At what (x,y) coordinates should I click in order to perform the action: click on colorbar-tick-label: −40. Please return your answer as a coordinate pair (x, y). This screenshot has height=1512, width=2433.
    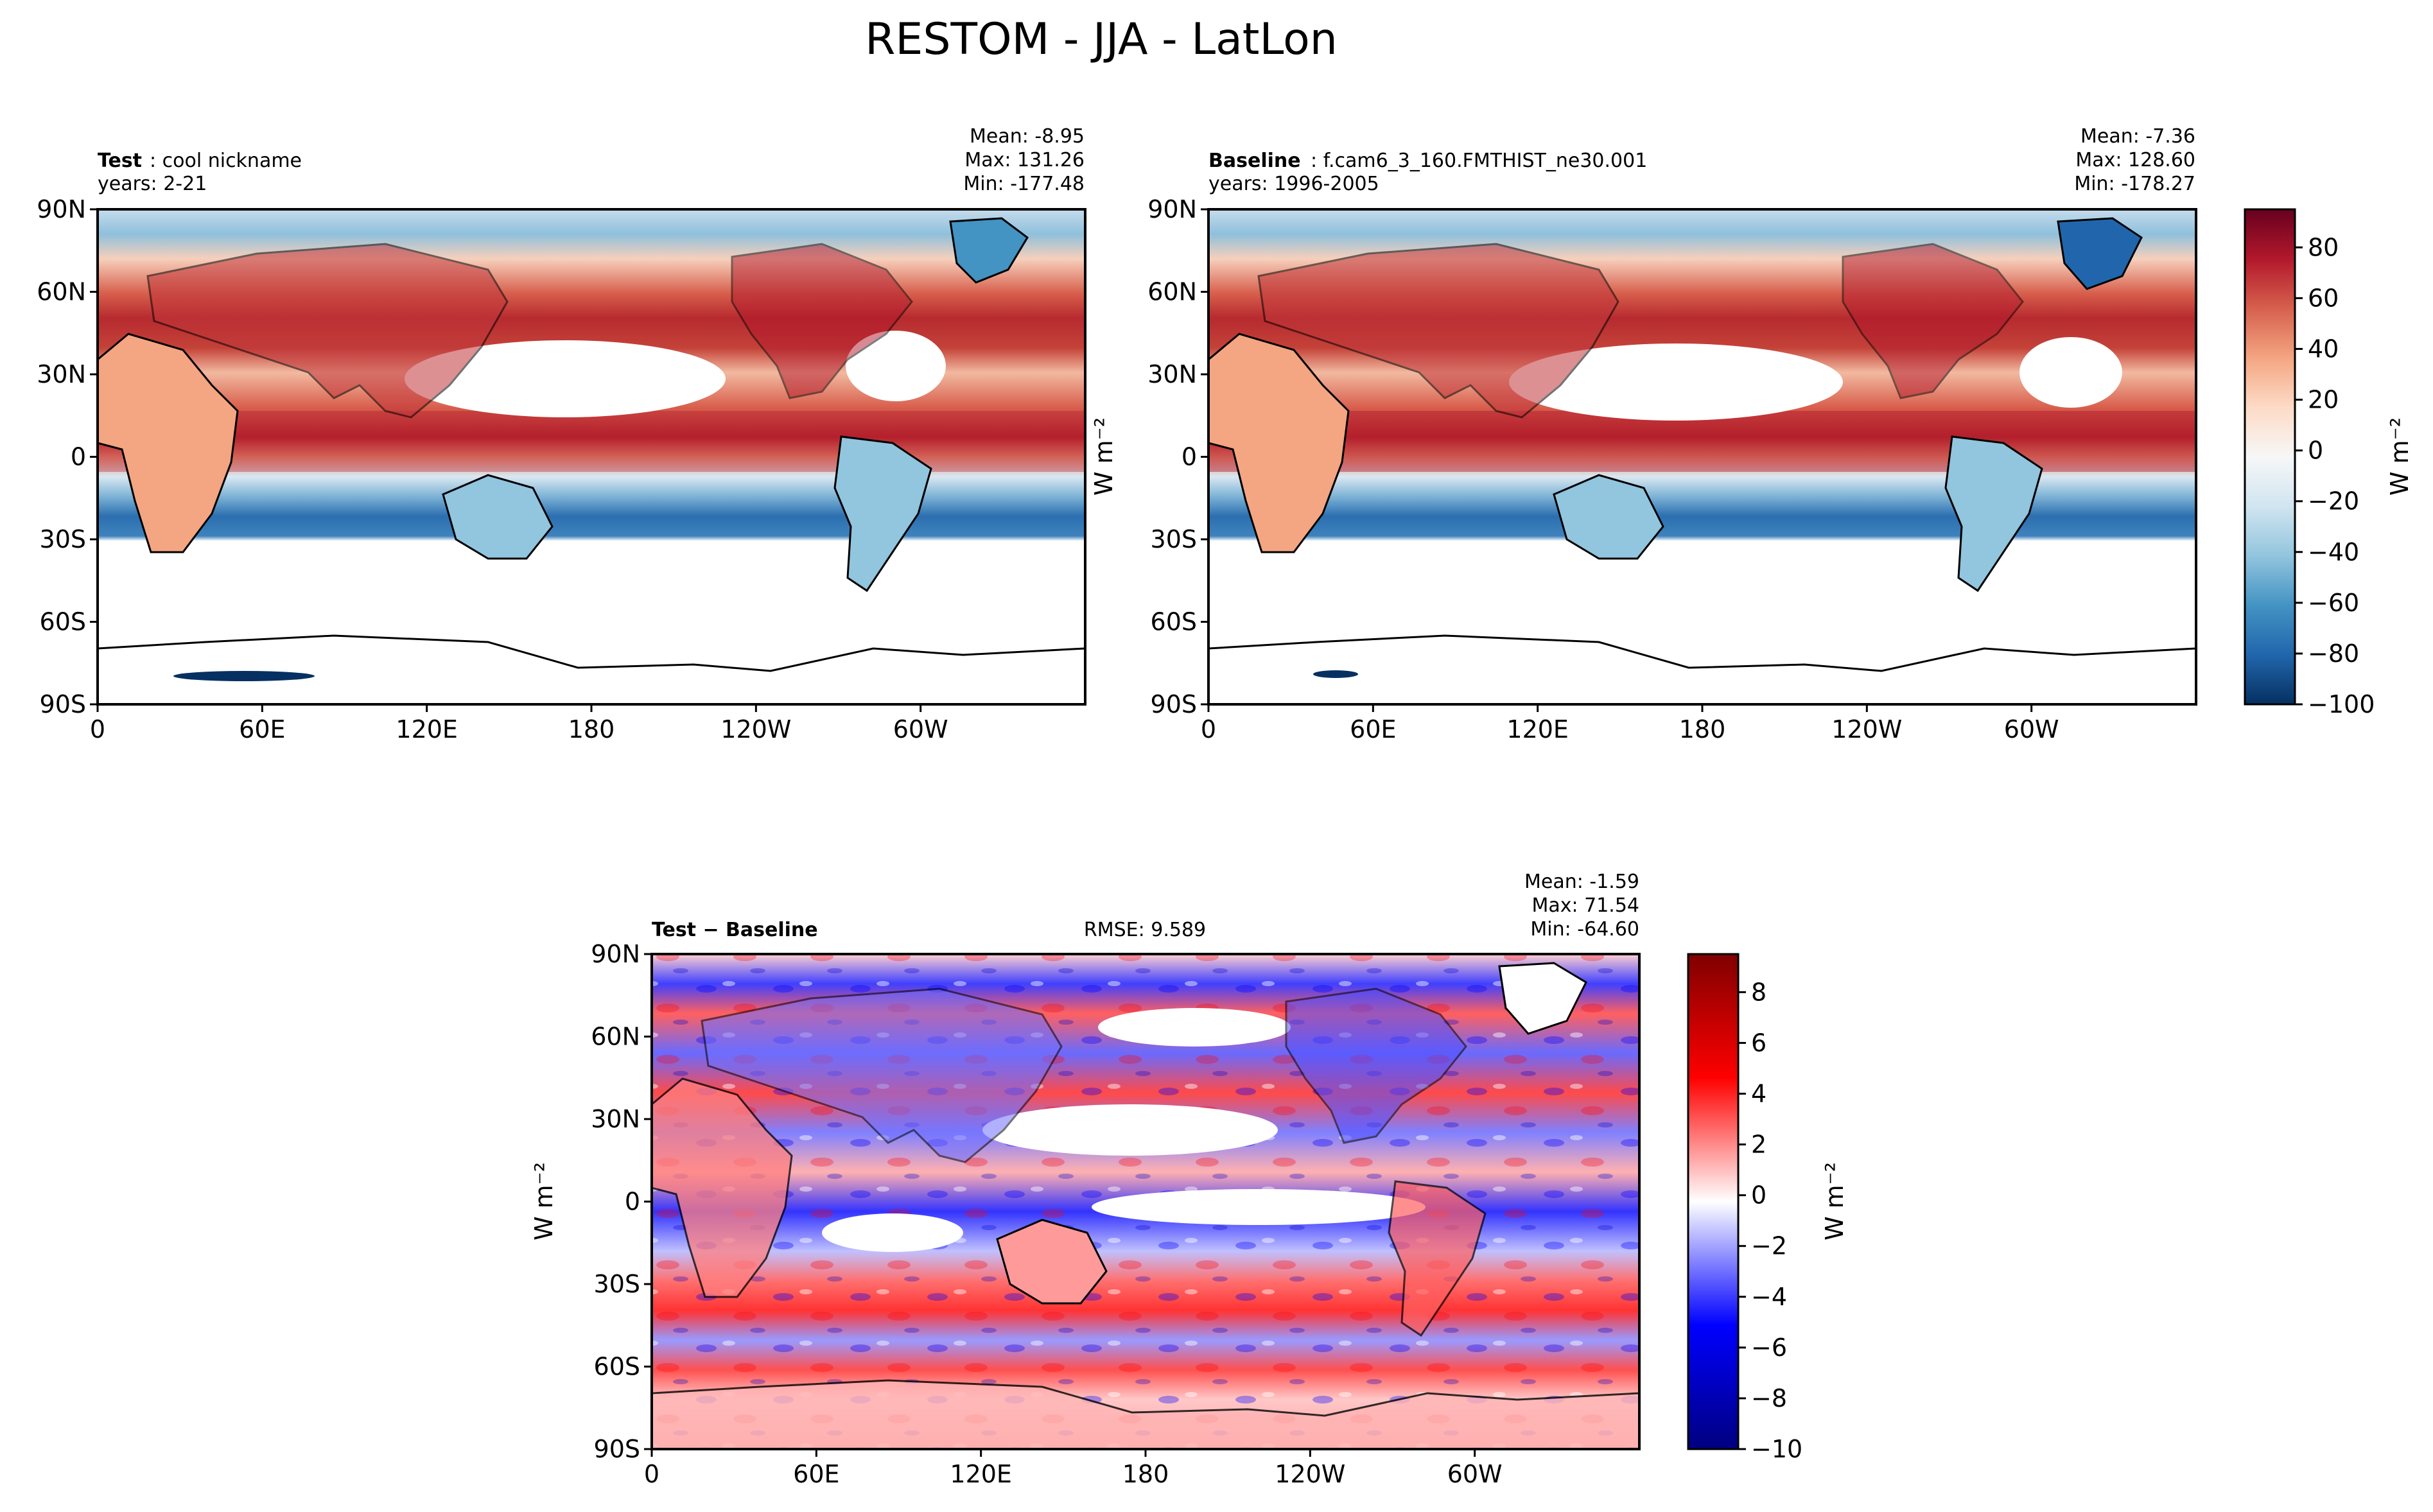
    Looking at the image, I should click on (2333, 552).